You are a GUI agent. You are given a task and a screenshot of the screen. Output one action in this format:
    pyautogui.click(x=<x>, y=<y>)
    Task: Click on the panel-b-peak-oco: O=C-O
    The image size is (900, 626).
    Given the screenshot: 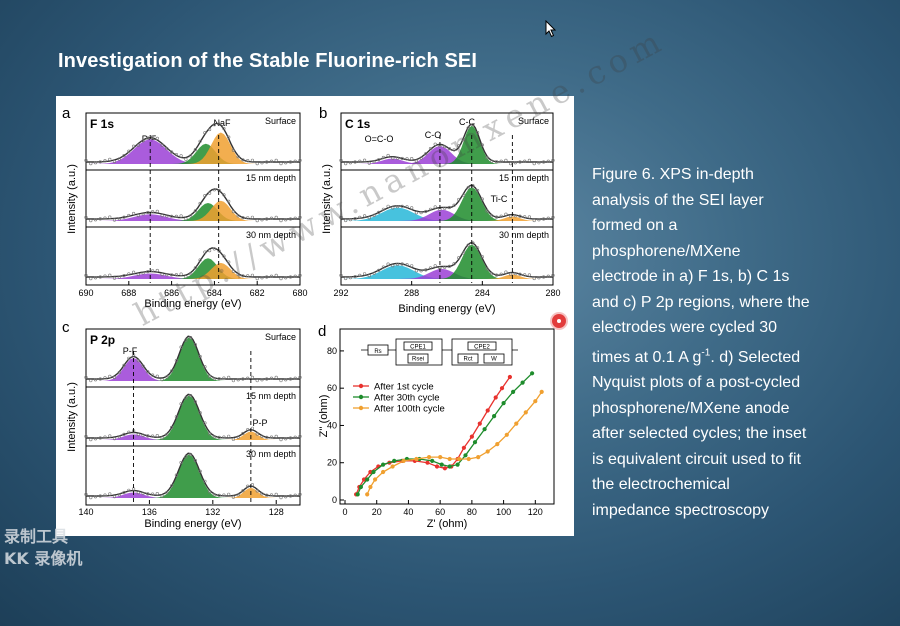 What is the action you would take?
    pyautogui.click(x=379, y=139)
    